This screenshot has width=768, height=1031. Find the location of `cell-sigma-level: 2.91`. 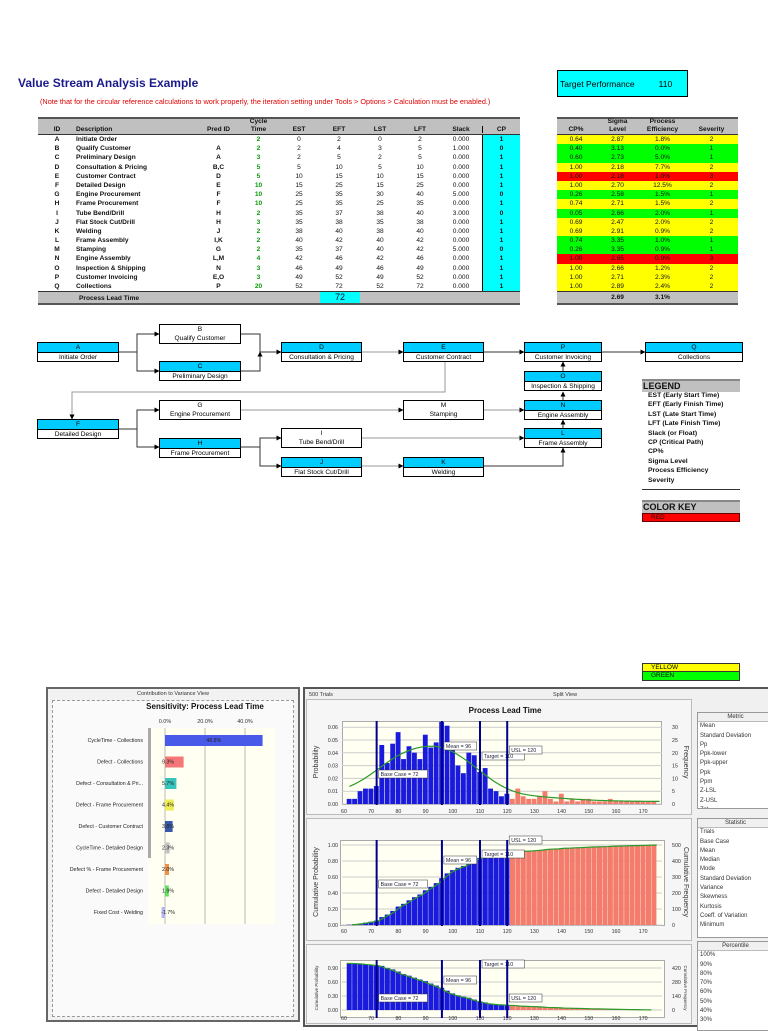

cell-sigma-level: 2.91 is located at coordinates (617, 231).